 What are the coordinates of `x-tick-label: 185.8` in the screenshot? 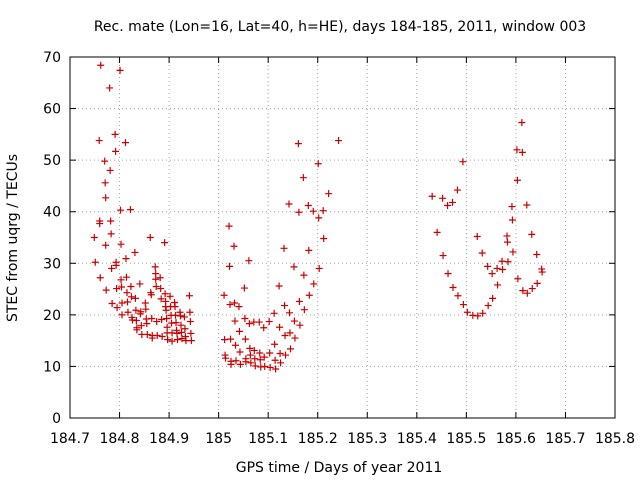 It's located at (615, 439).